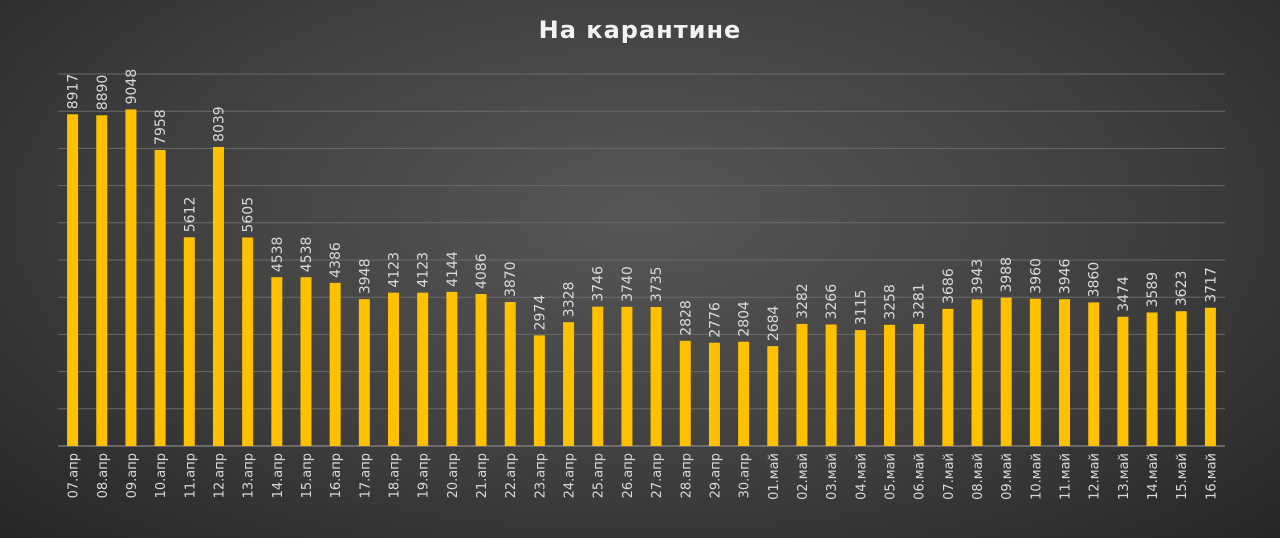 The width and height of the screenshot is (1280, 538). Describe the element at coordinates (803, 476) in the screenshot. I see `x-tick-label: 02.май` at that location.